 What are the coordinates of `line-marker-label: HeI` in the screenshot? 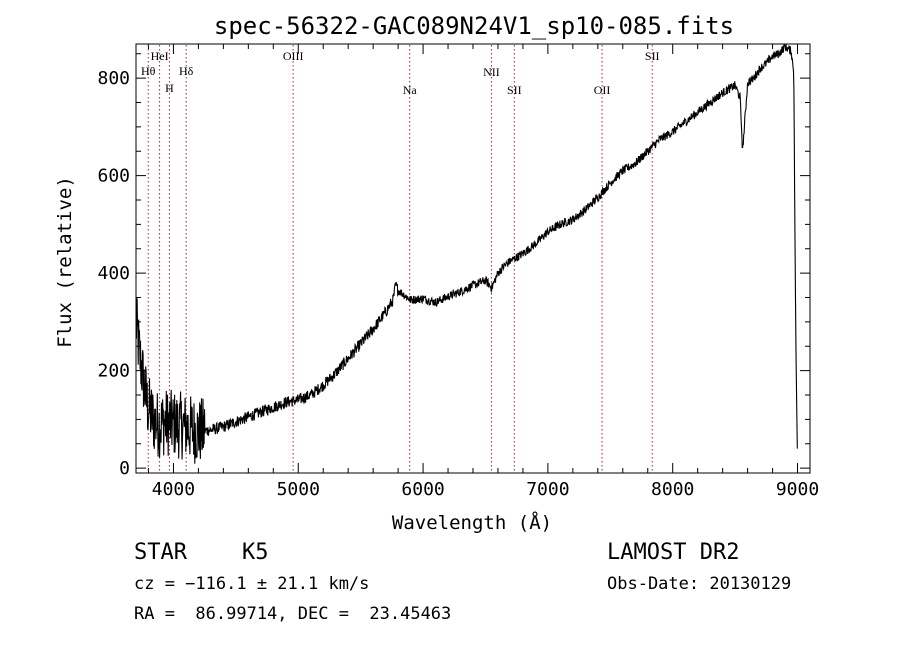 It's located at (160, 56).